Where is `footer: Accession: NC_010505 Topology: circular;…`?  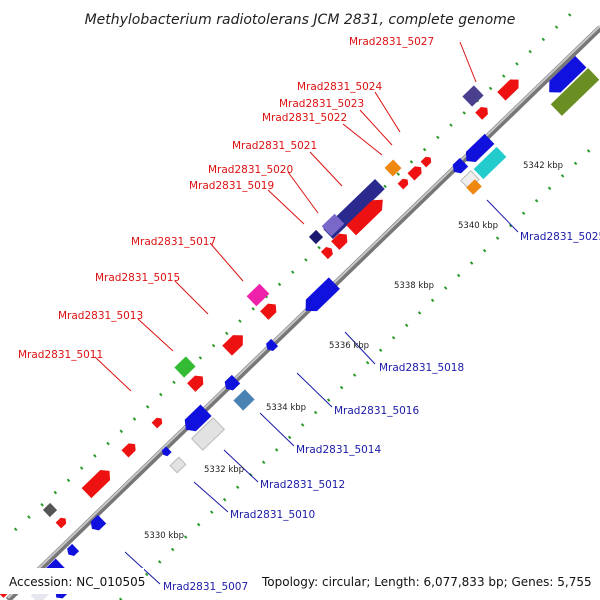
footer: Accession: NC_010505 Topology: circular;… is located at coordinates (300, 581).